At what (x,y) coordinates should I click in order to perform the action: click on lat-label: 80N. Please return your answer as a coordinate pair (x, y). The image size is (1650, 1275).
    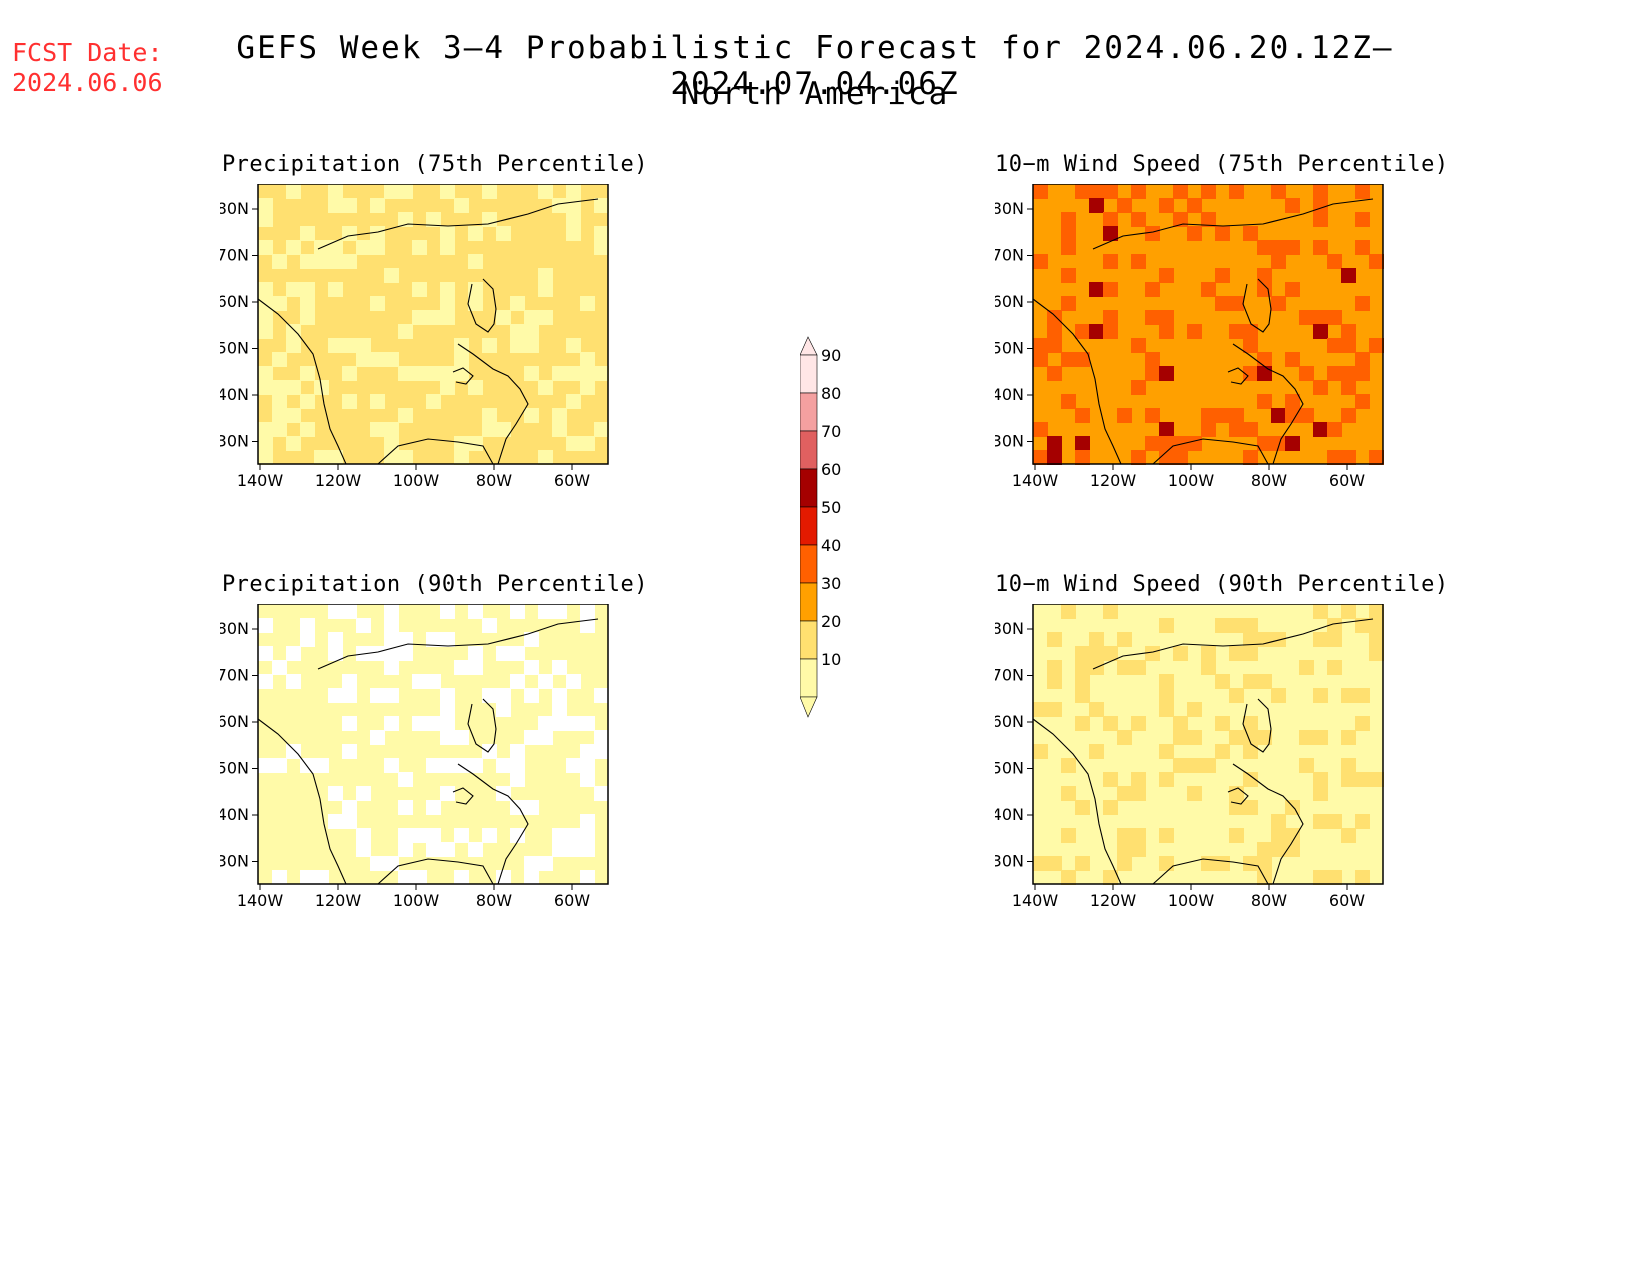
    Looking at the image, I should click on (234, 628).